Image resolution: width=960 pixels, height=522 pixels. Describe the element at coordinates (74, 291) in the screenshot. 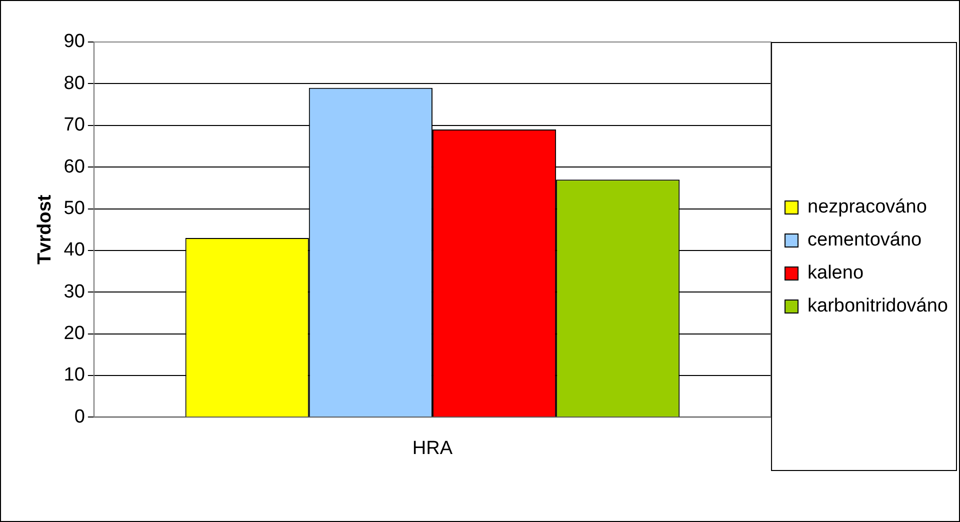

I see `y-tick-label: 30` at that location.